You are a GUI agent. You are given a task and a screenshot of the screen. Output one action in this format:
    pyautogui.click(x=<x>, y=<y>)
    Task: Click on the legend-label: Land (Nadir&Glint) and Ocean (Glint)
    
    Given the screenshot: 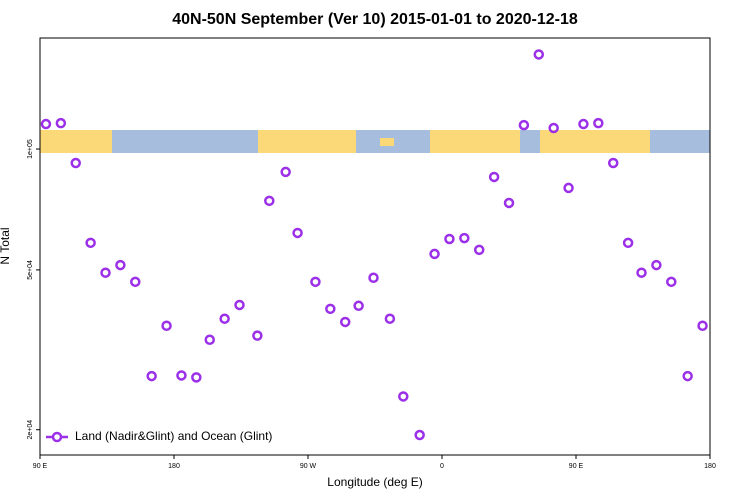 What is the action you would take?
    pyautogui.click(x=173, y=436)
    